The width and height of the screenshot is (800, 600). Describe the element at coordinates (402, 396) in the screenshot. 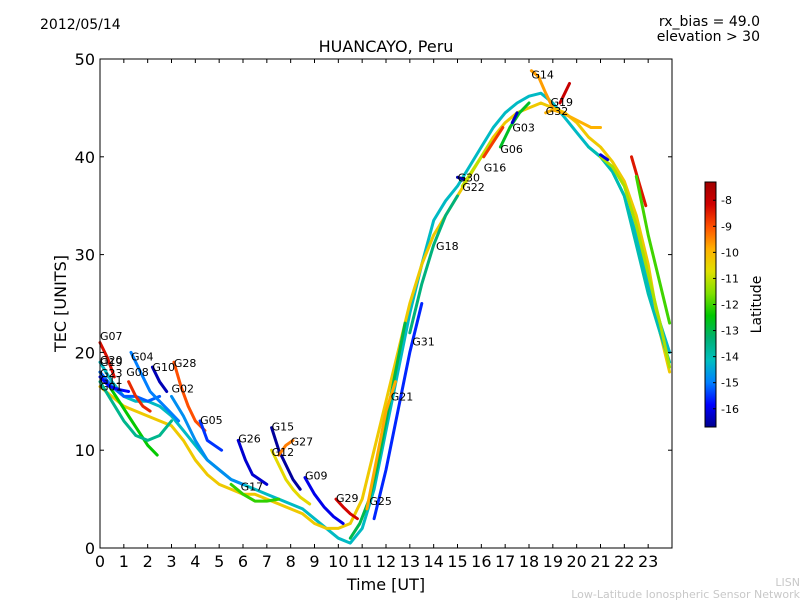

I see `prn-label: G21` at that location.